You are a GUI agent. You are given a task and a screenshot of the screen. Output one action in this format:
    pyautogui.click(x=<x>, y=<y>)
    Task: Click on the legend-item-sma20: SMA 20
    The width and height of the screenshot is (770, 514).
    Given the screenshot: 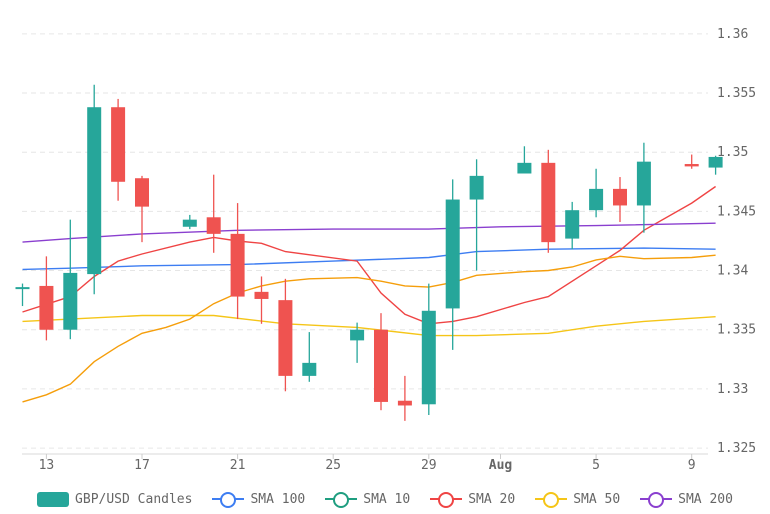 What is the action you would take?
    pyautogui.click(x=473, y=499)
    